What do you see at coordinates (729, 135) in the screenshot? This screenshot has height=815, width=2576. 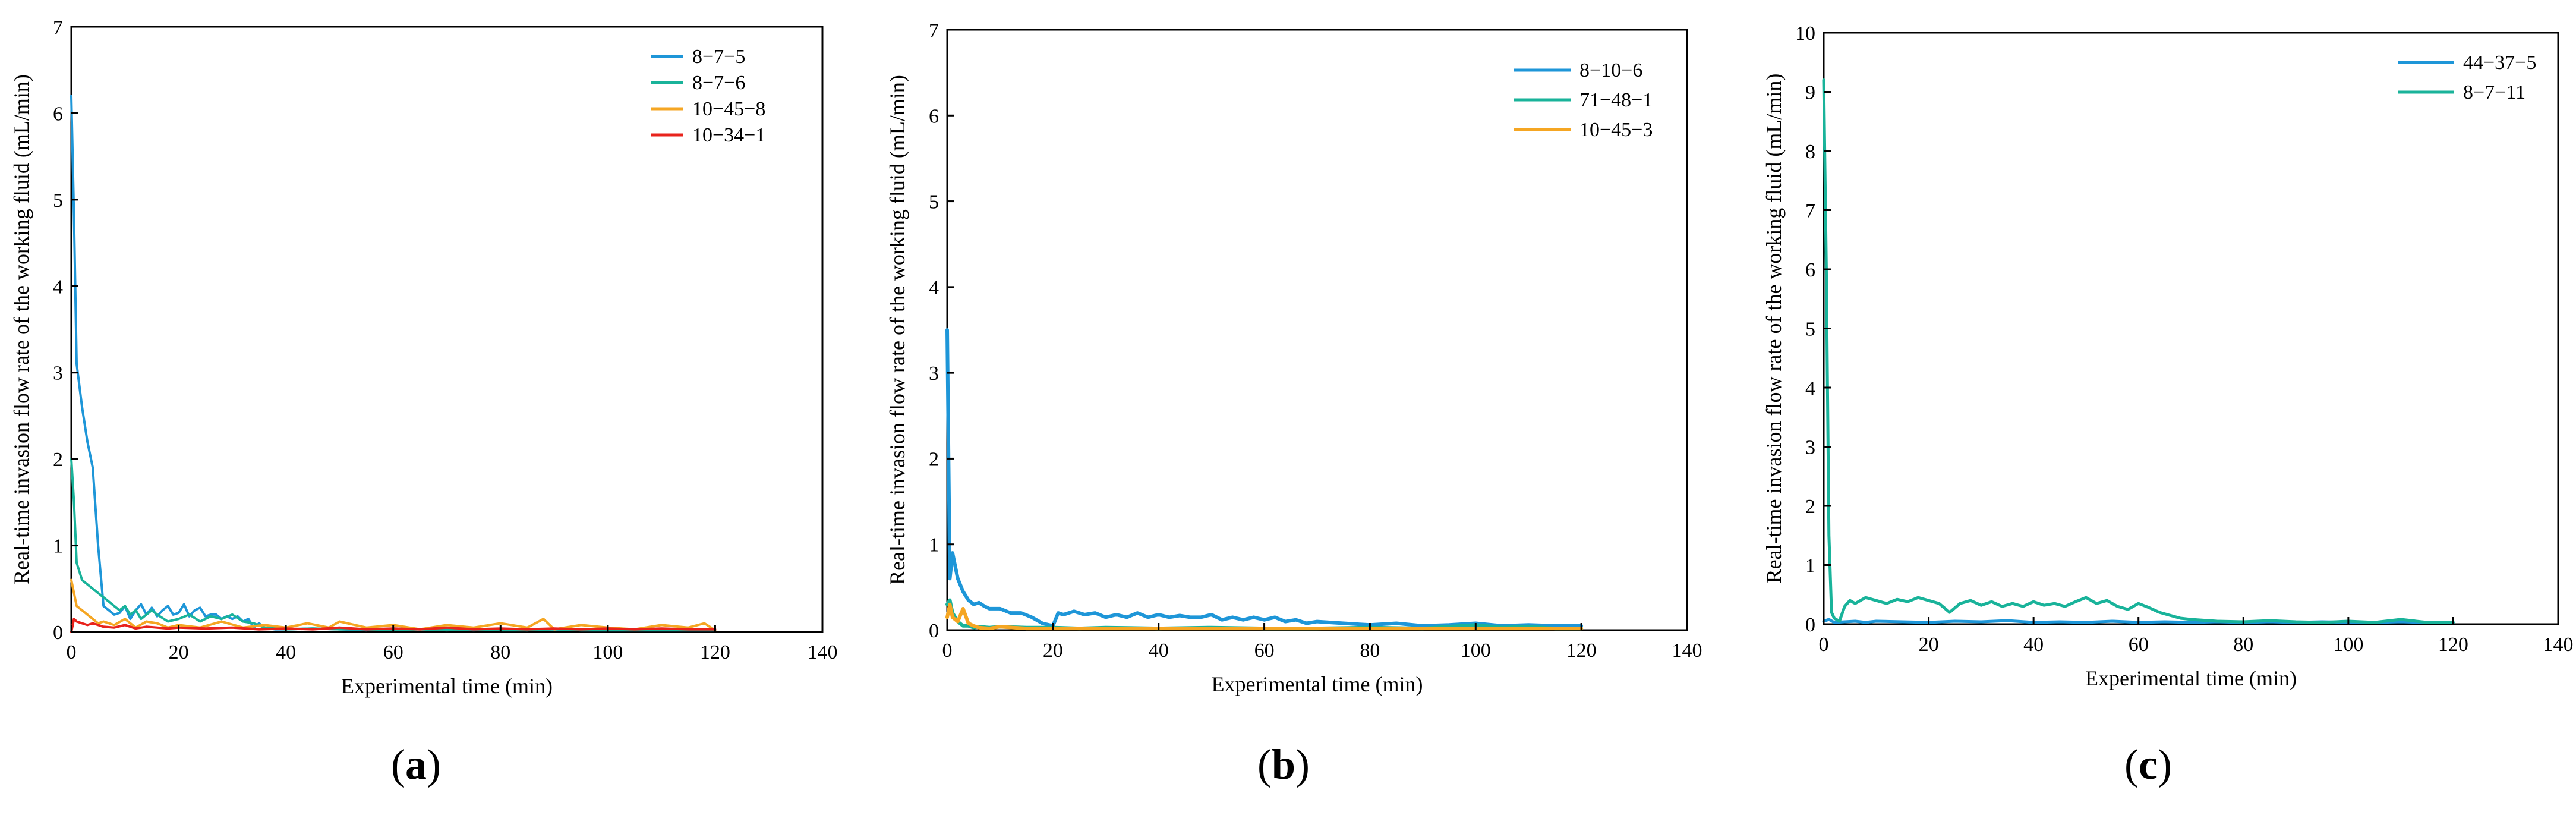 I see `legend-label: 10−34−1` at bounding box center [729, 135].